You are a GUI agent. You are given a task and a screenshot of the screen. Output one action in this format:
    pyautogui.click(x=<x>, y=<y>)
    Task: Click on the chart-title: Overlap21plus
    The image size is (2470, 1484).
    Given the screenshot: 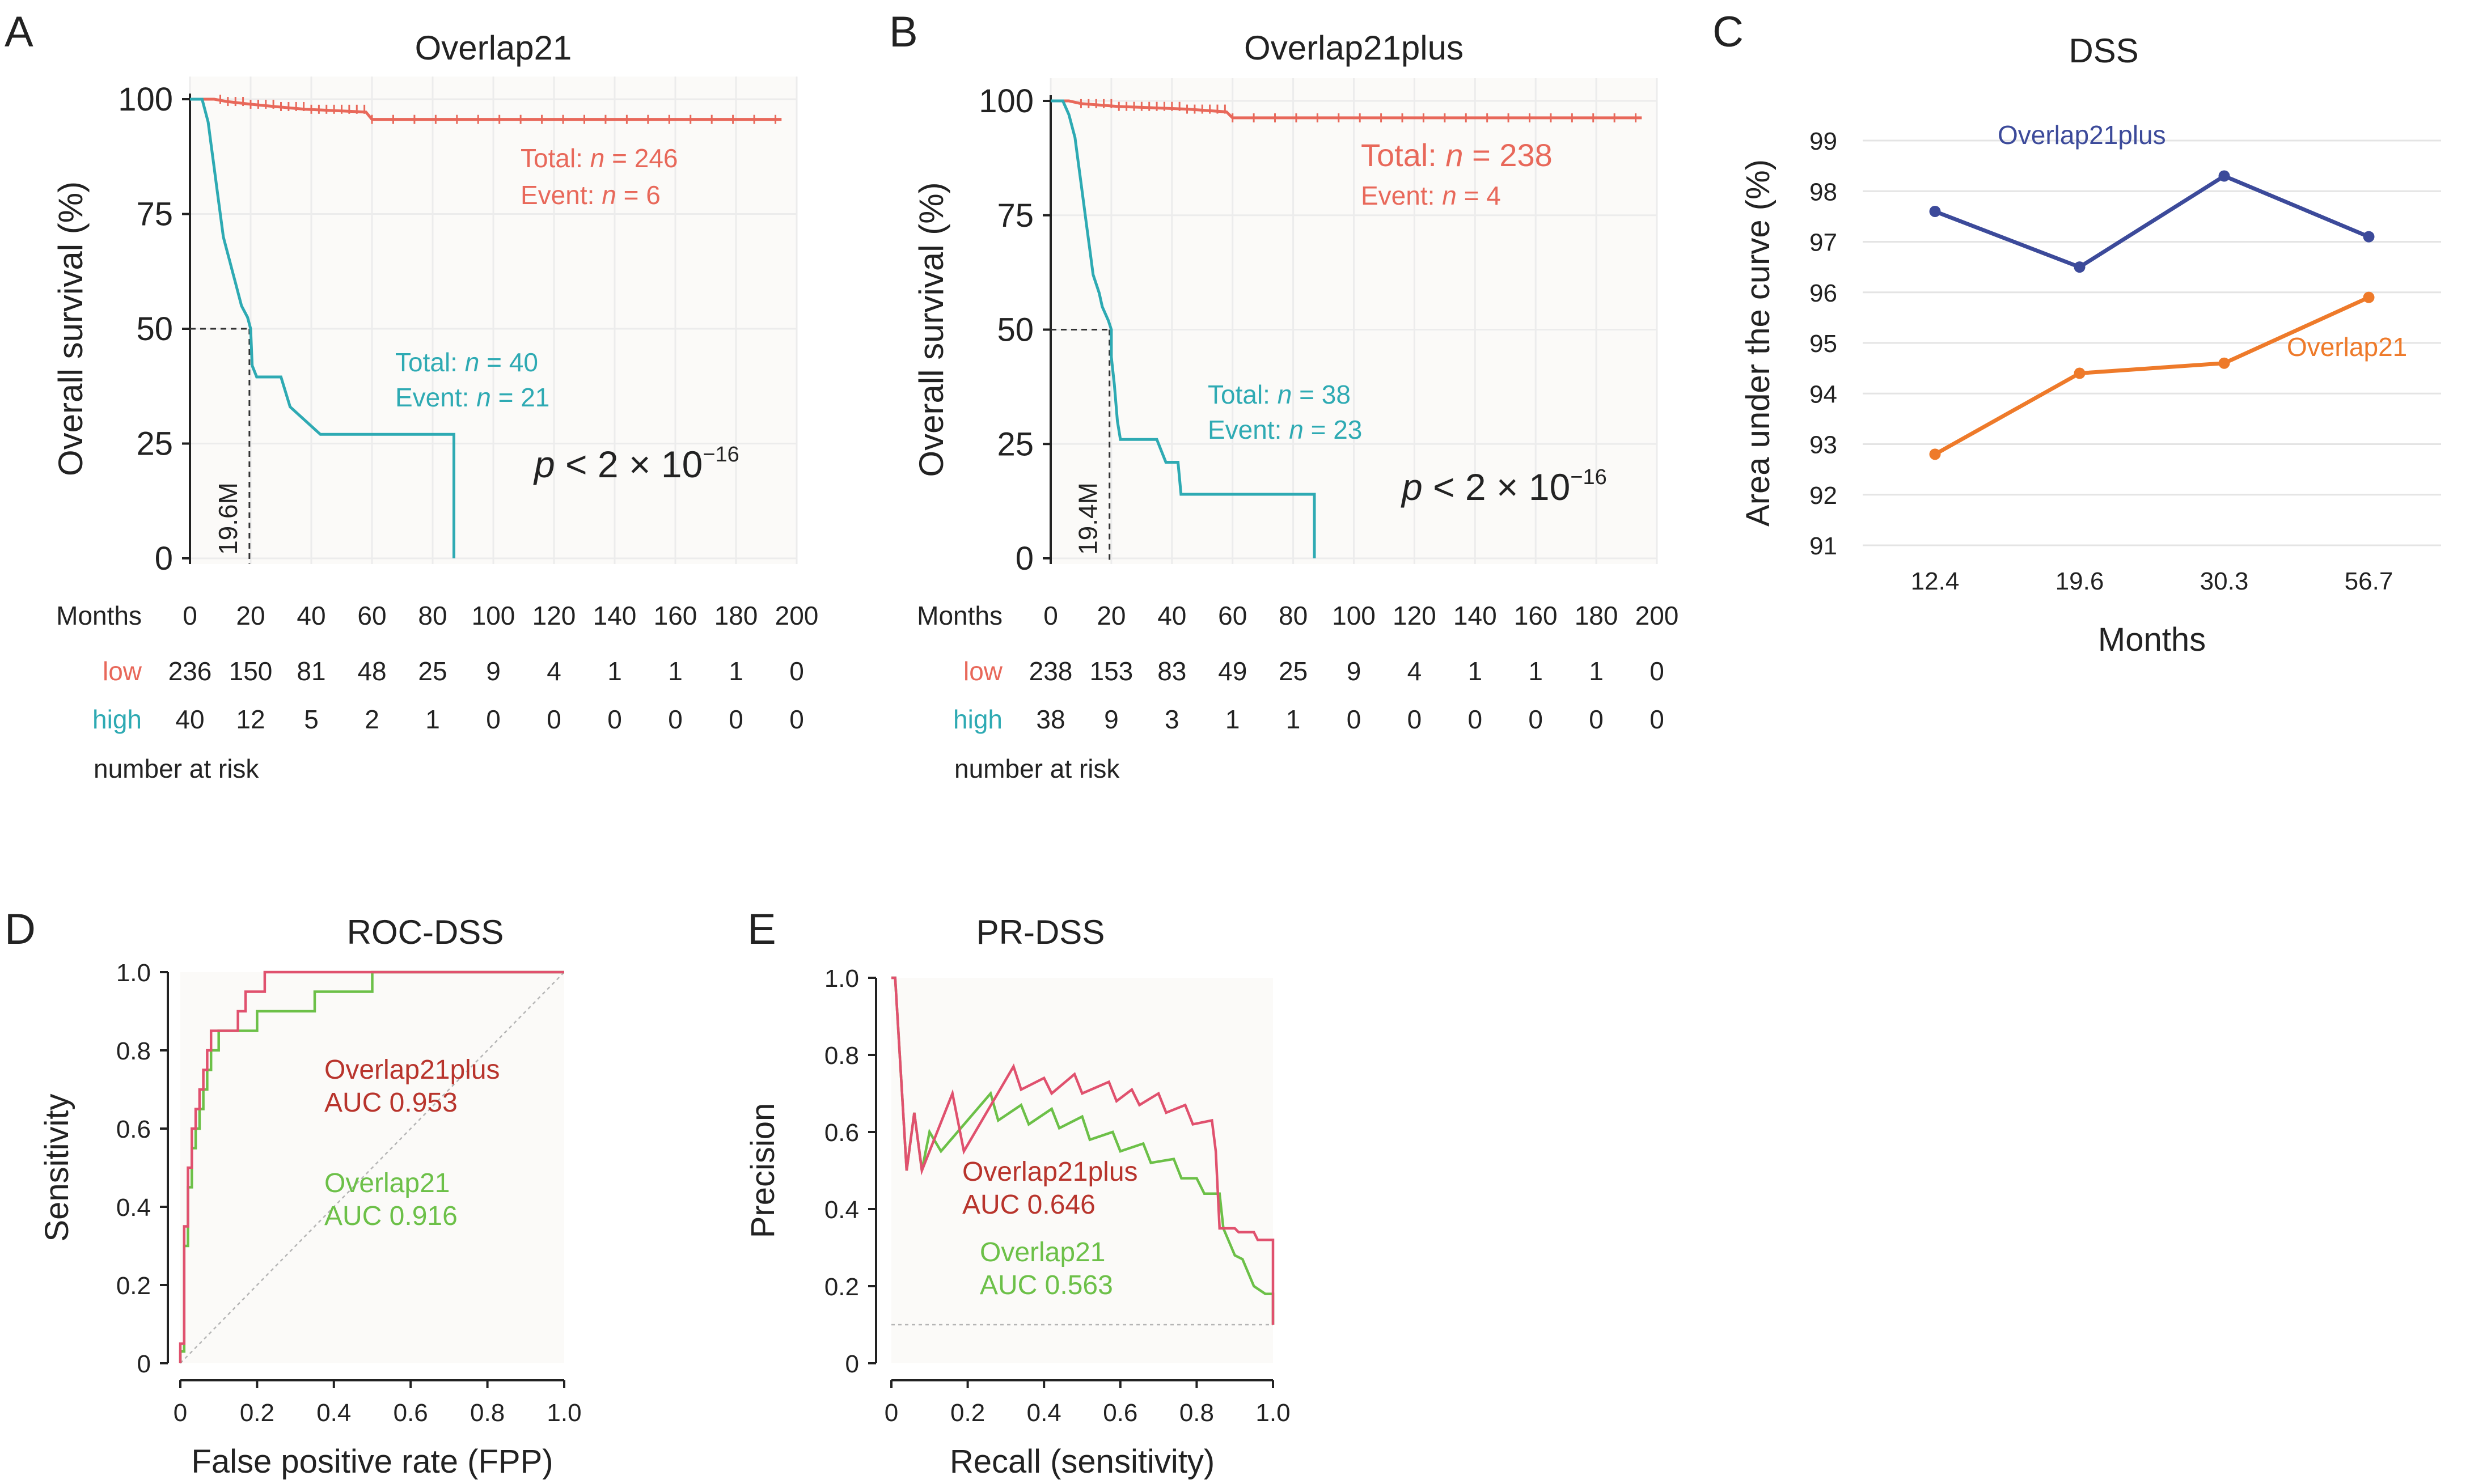 What is the action you would take?
    pyautogui.click(x=1354, y=48)
    